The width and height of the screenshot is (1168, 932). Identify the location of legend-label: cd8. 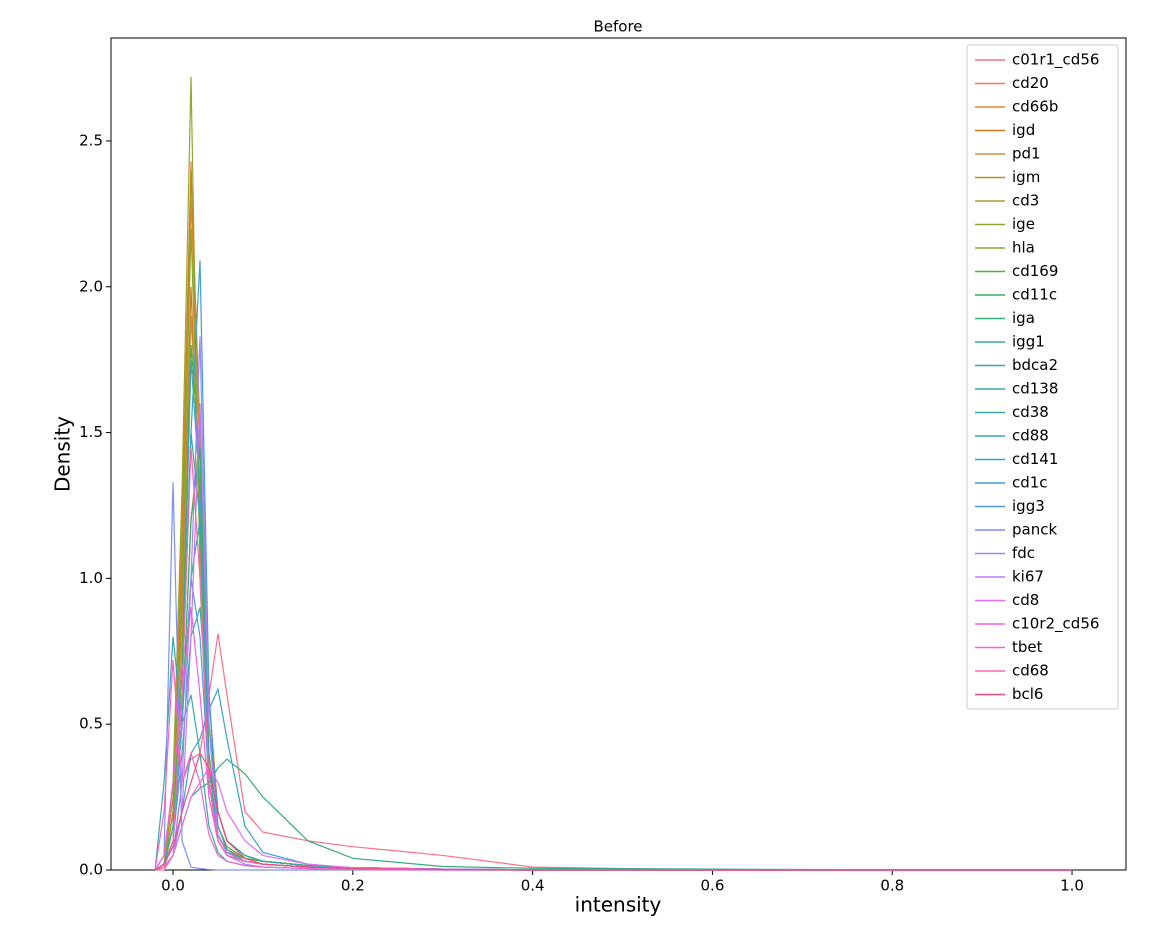
(1025, 600).